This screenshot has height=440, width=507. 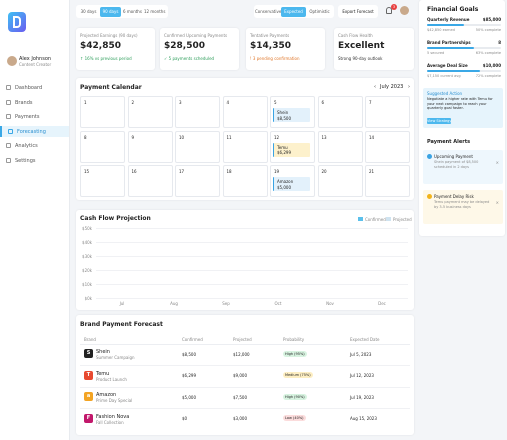 What do you see at coordinates (340, 112) in the screenshot?
I see `calendar-day: 6` at bounding box center [340, 112].